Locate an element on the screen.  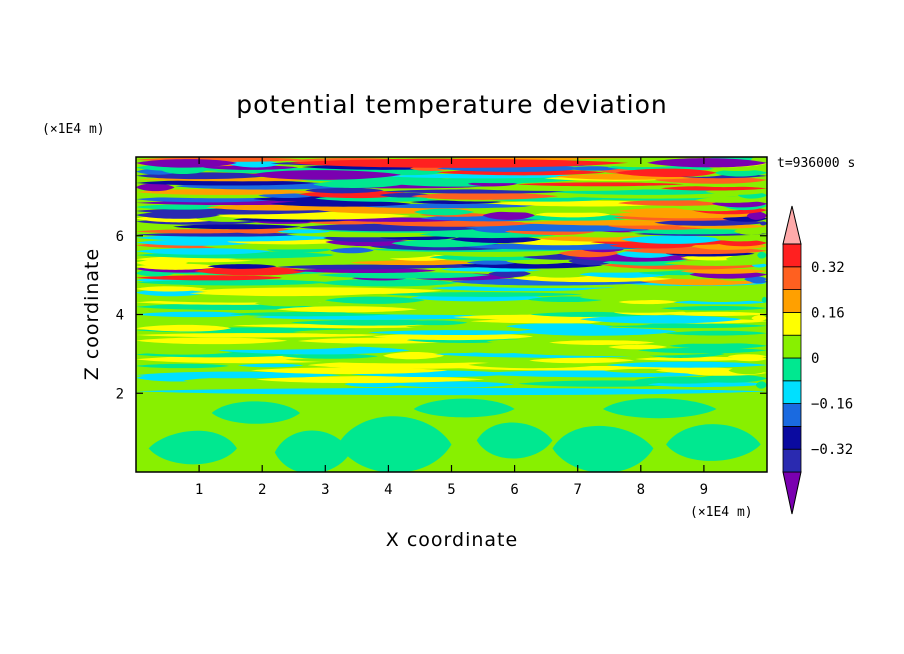
x-unit-label: (×1E4 m) is located at coordinates (721, 512).